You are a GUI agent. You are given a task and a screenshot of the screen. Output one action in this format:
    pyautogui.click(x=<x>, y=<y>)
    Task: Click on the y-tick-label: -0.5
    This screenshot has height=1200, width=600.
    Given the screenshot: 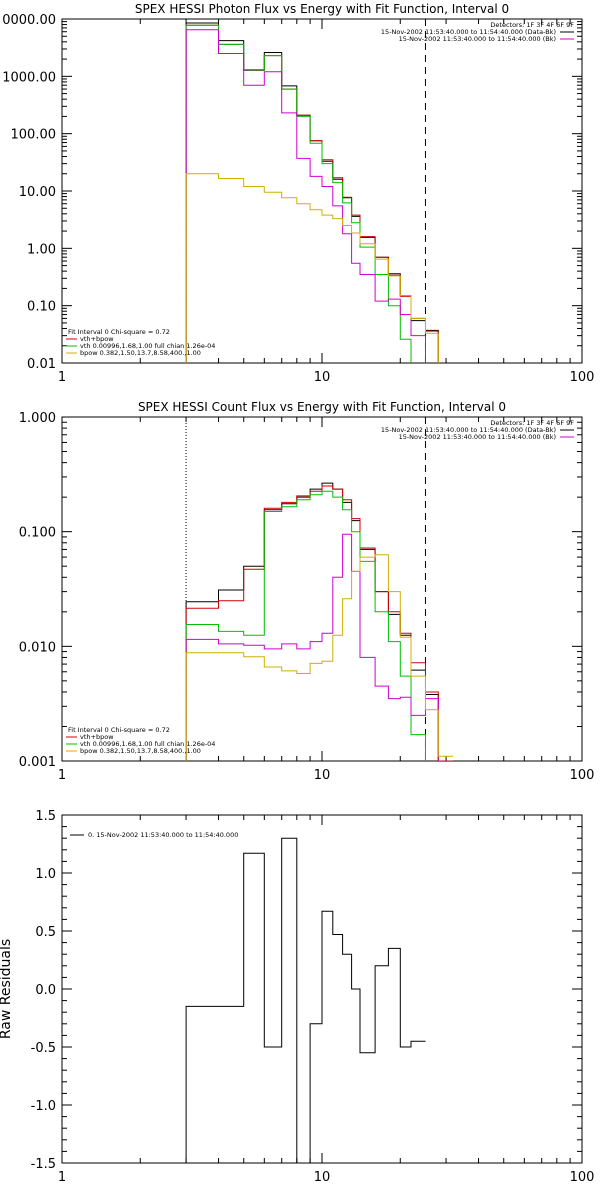 What is the action you would take?
    pyautogui.click(x=43, y=1048)
    